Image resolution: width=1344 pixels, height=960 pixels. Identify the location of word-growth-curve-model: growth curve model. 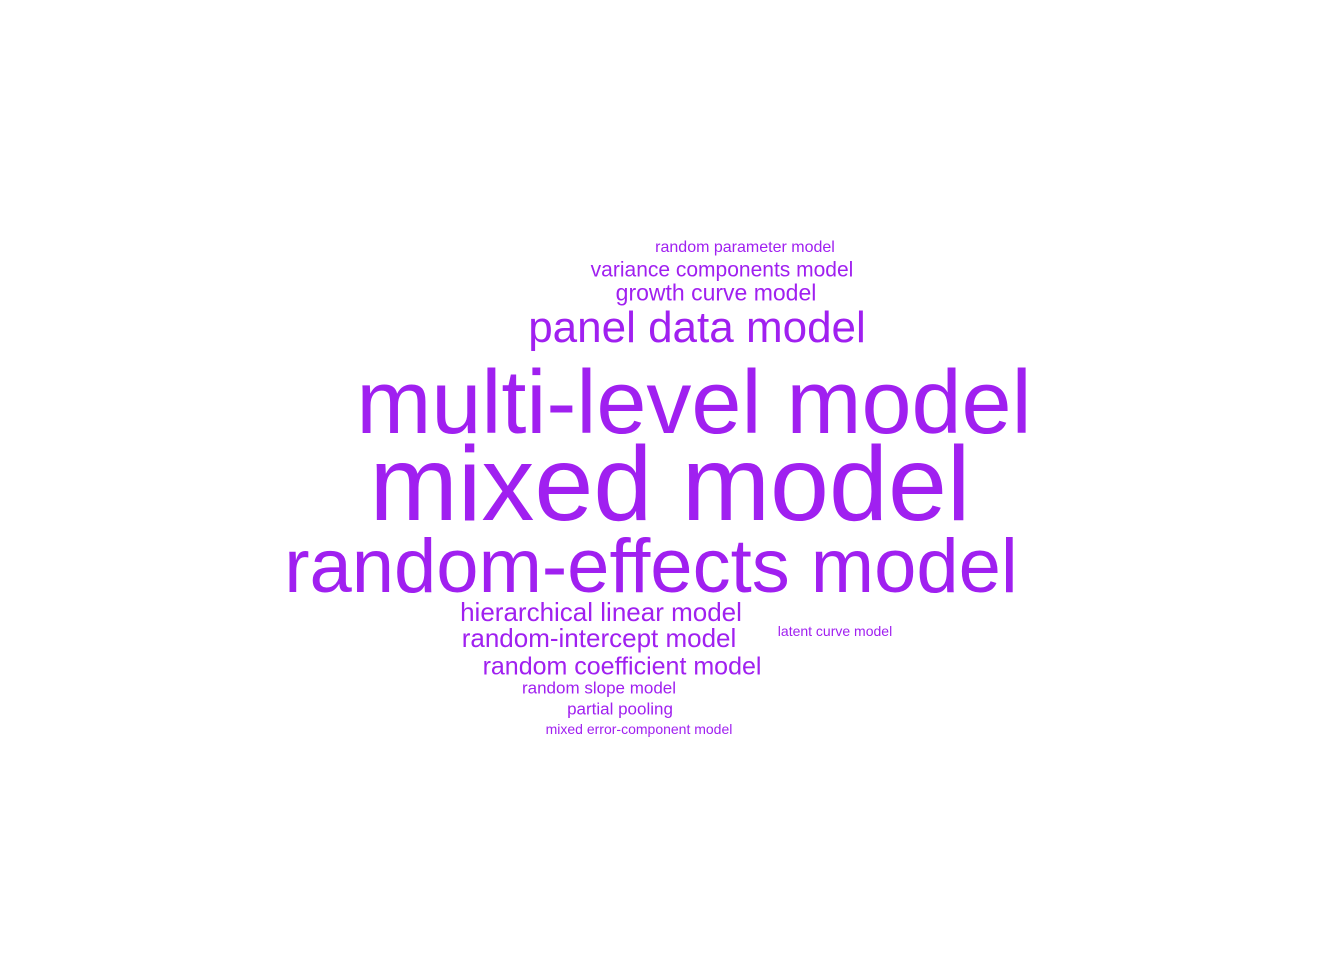
(716, 292).